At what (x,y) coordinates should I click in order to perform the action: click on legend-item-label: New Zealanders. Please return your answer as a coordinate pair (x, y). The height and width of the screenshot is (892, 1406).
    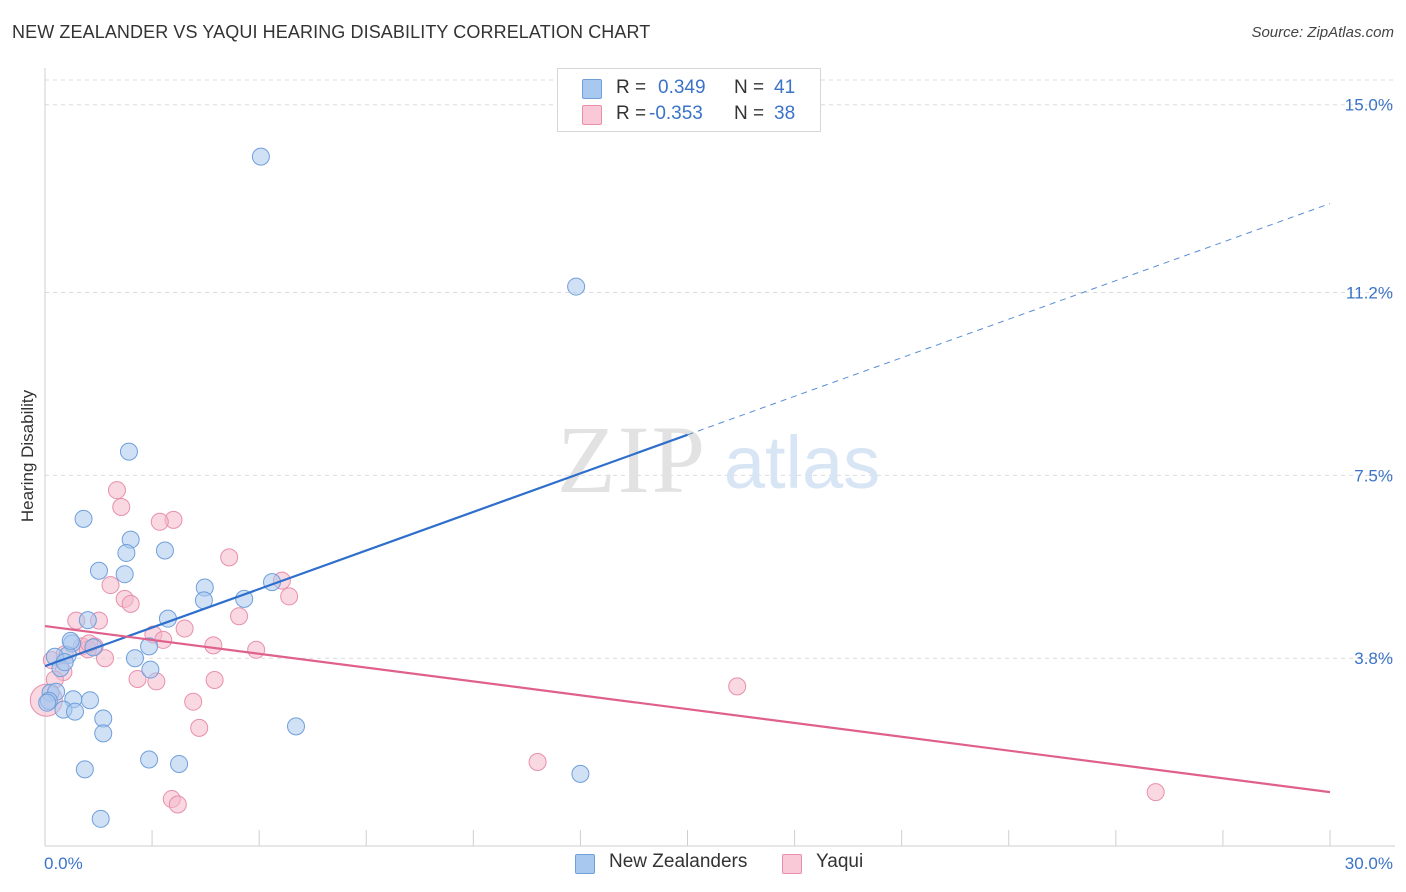
    Looking at the image, I should click on (678, 861).